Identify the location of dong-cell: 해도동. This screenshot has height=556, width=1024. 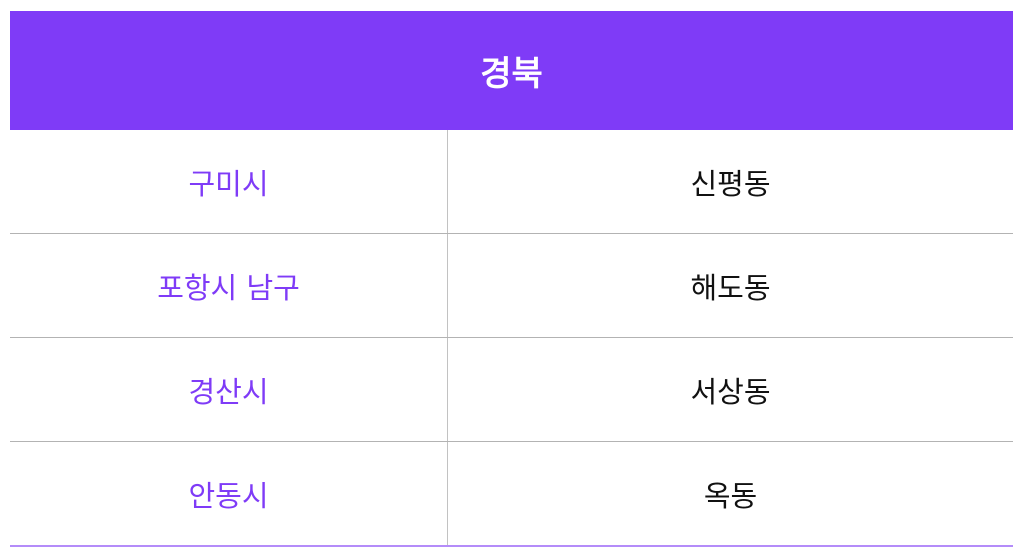
(730, 287).